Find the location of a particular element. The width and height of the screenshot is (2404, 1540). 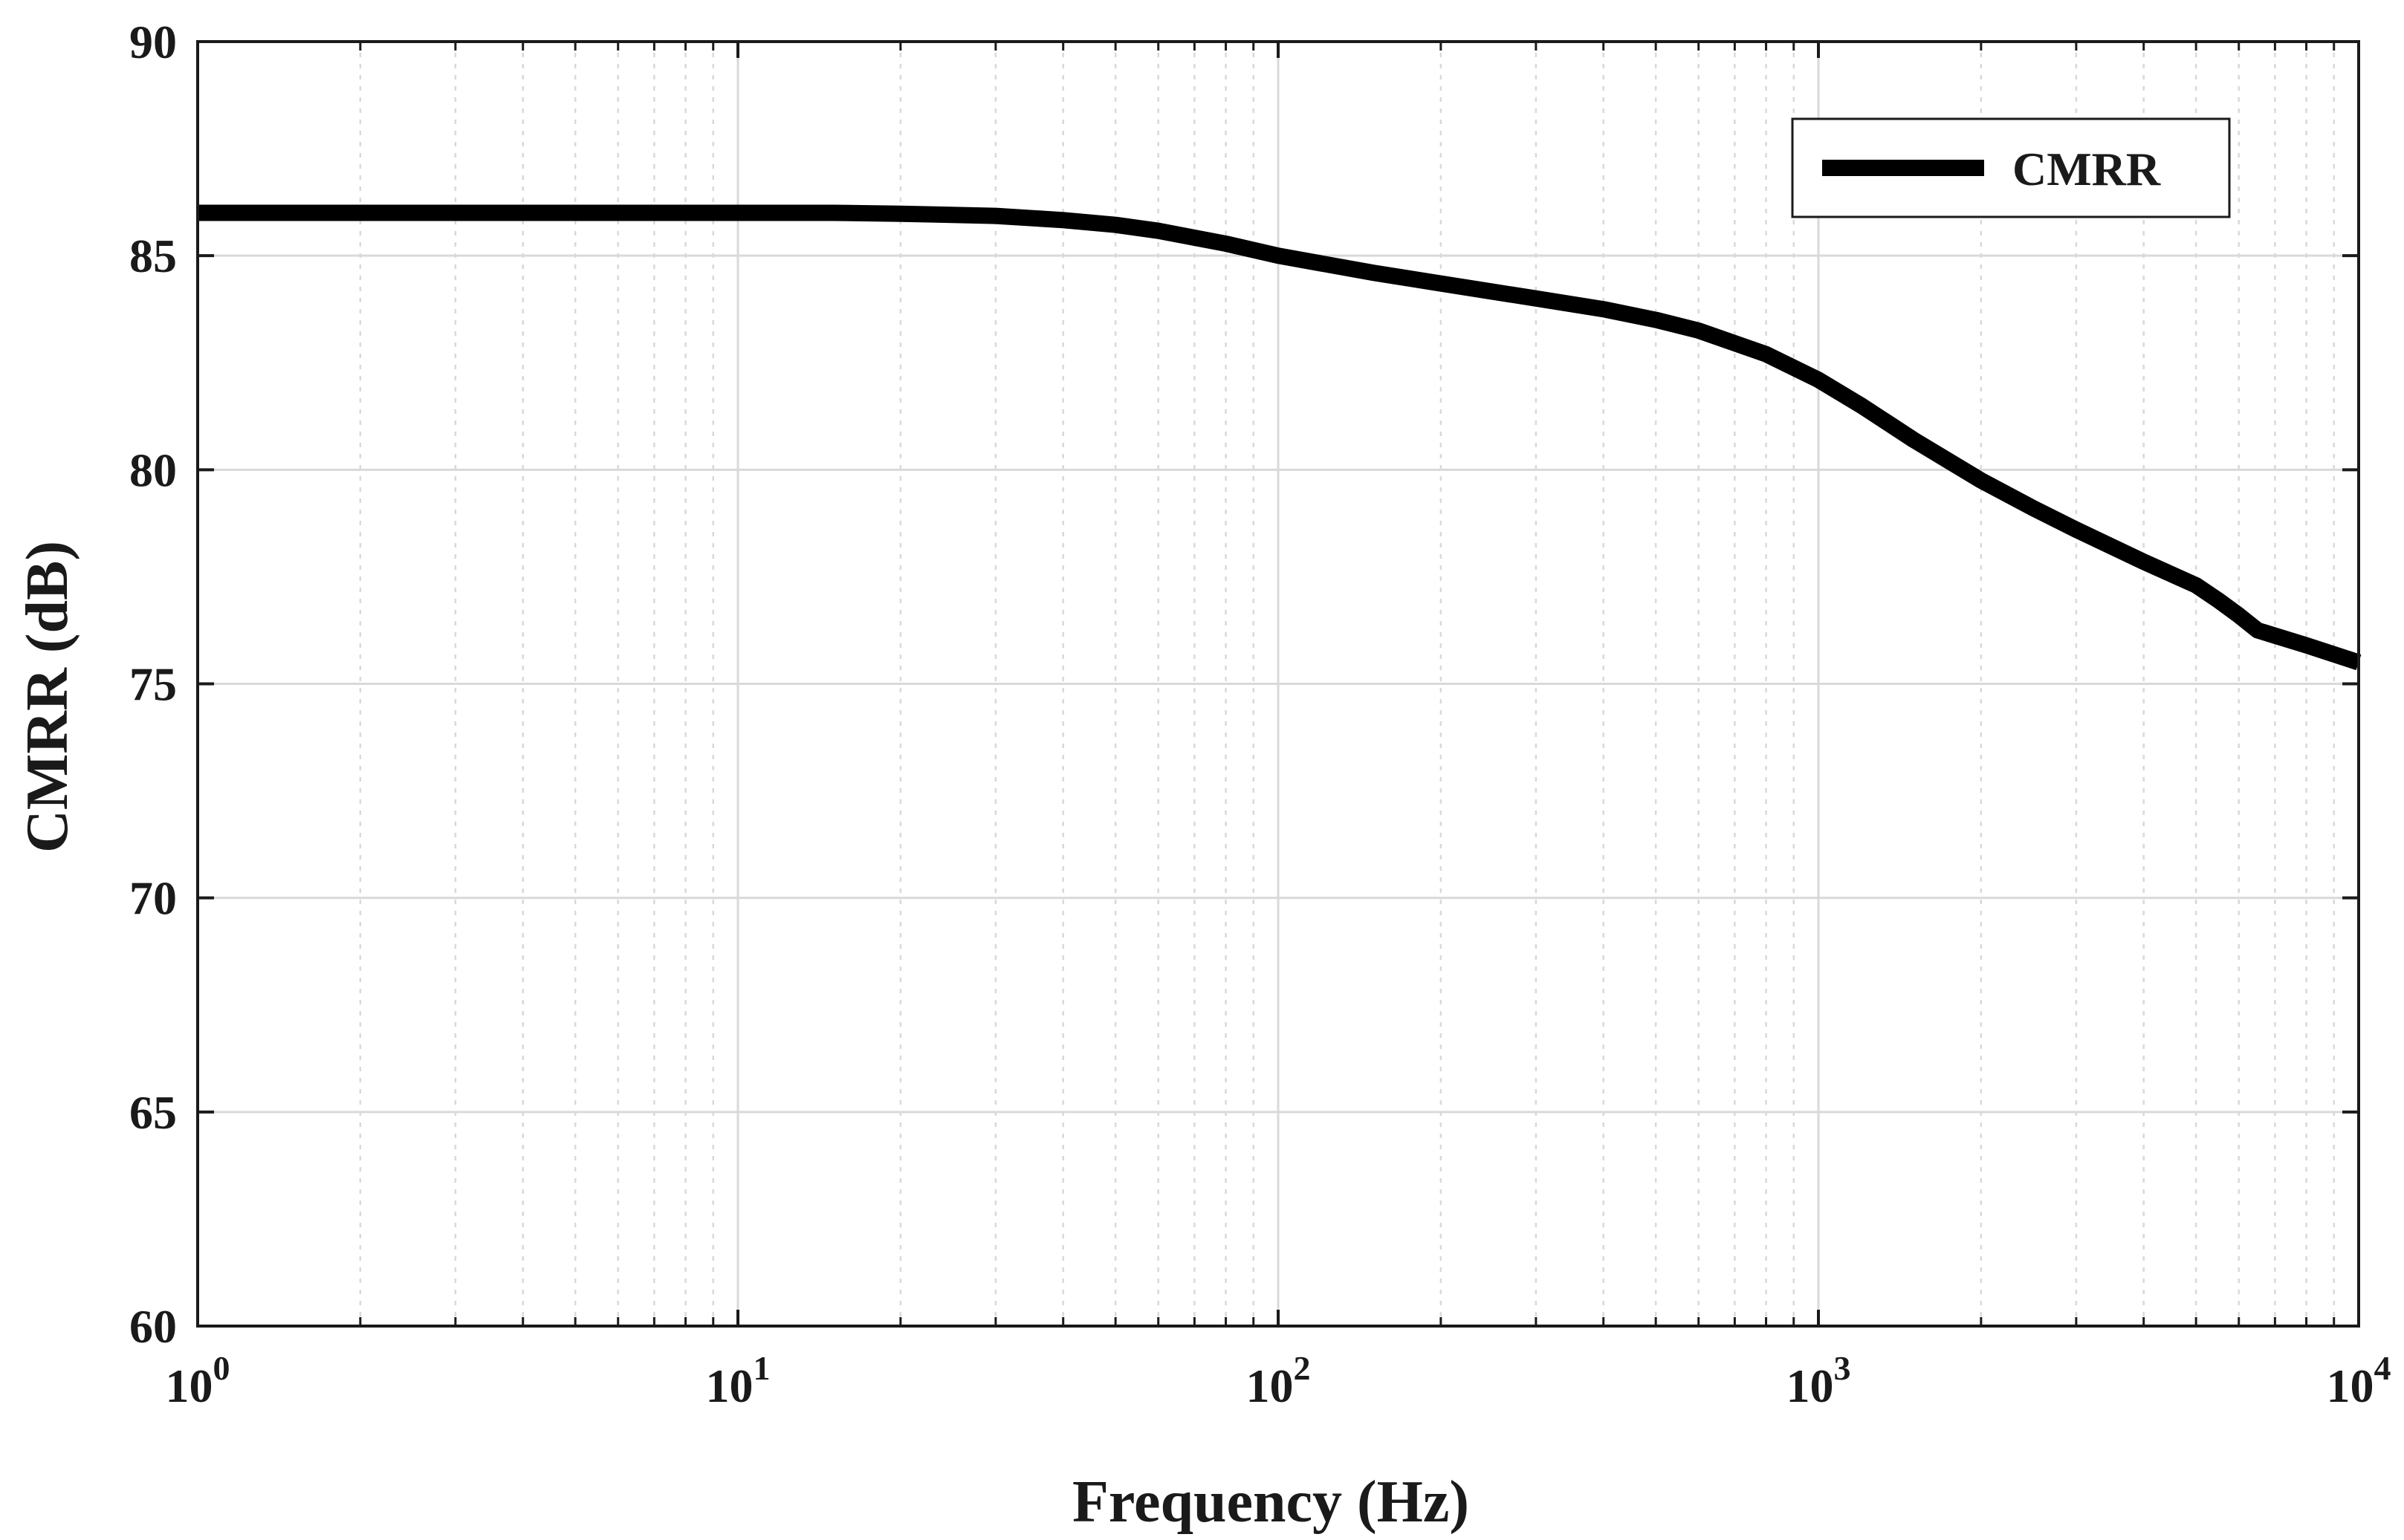

y-tick-label: 90 is located at coordinates (153, 42).